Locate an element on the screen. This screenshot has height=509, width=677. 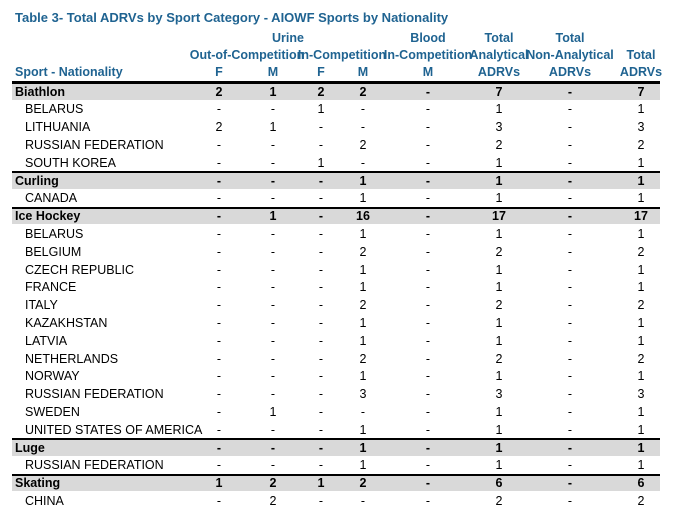
nationality: RUSSIAN FEDERATION is located at coordinates (94, 144).